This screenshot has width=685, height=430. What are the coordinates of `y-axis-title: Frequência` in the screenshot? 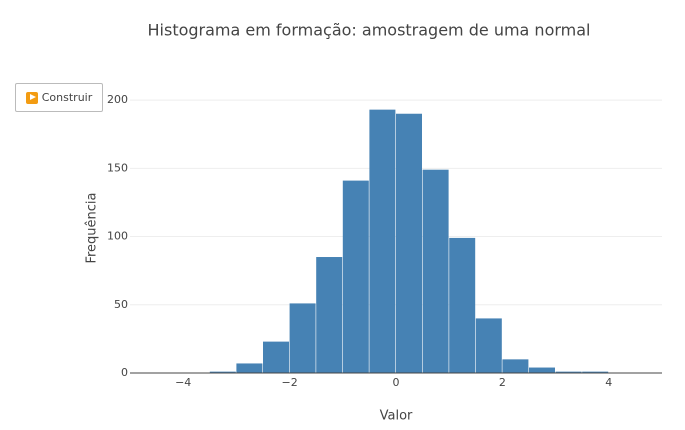 It's located at (92, 227).